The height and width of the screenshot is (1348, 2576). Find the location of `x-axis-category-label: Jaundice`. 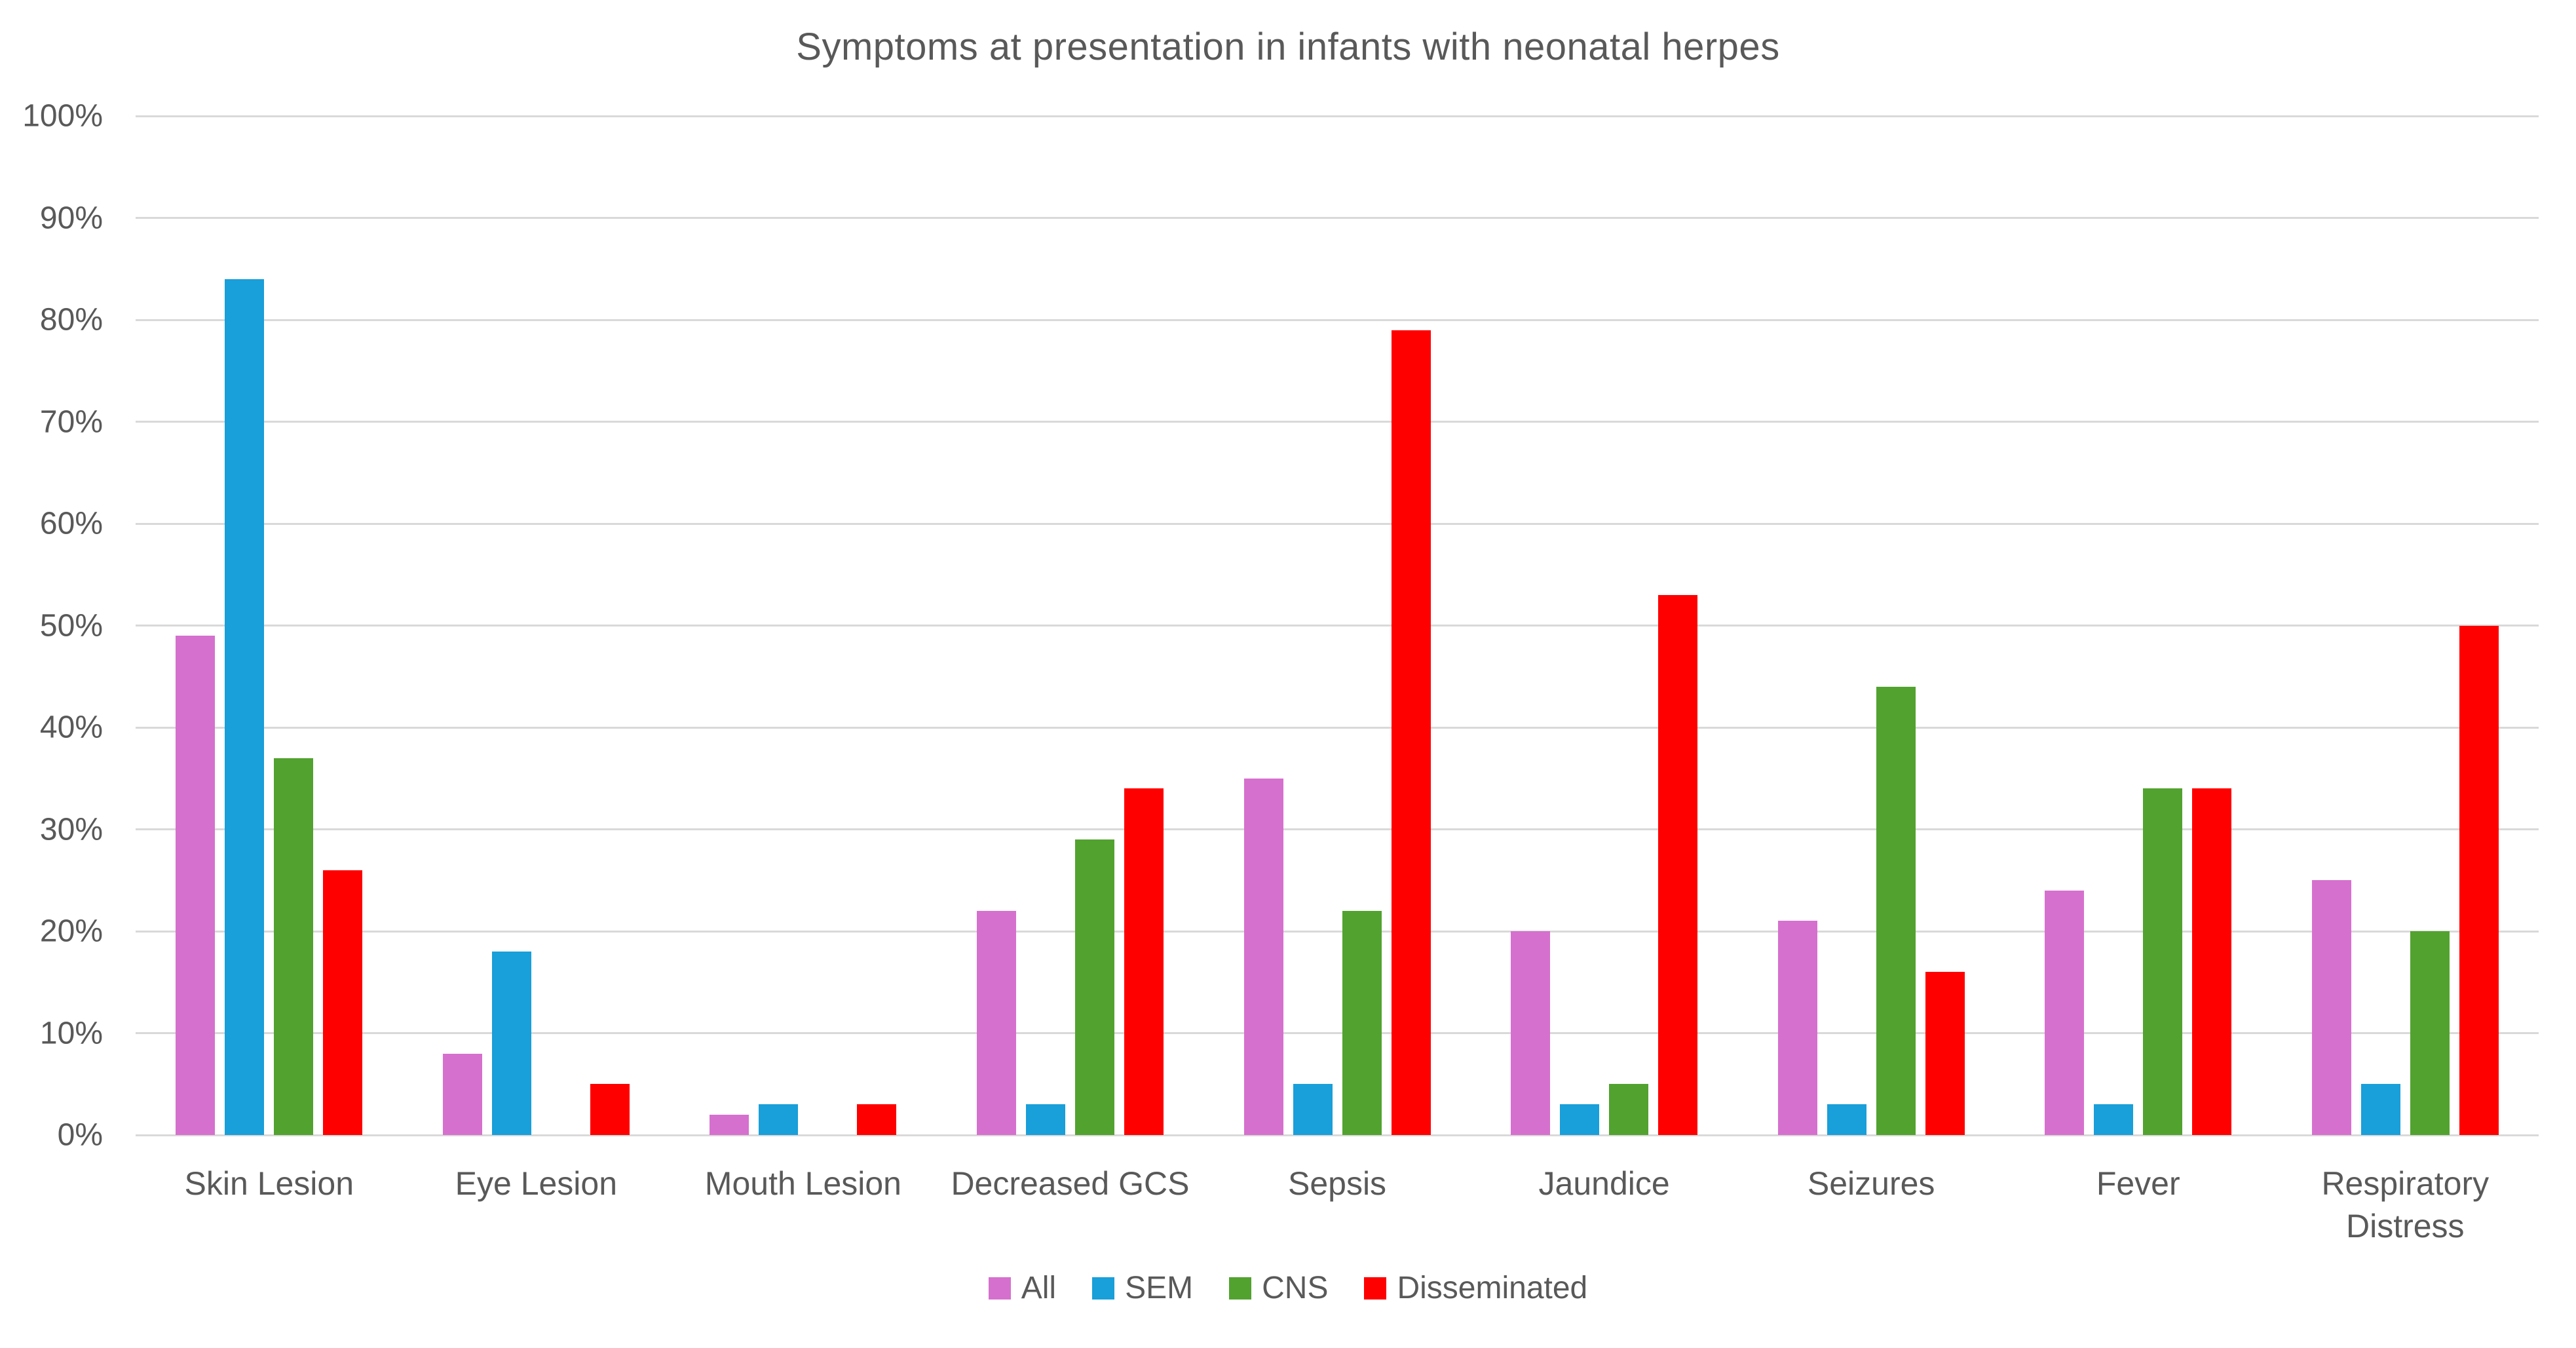

x-axis-category-label: Jaundice is located at coordinates (1604, 1184).